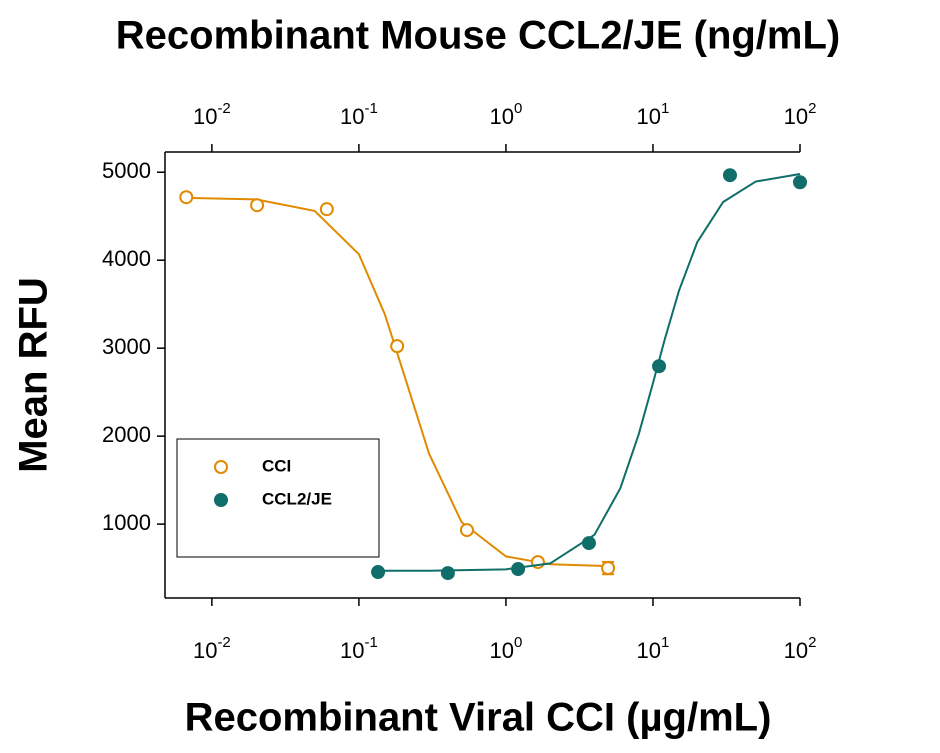  Describe the element at coordinates (276, 465) in the screenshot. I see `legend-label: CCI` at that location.